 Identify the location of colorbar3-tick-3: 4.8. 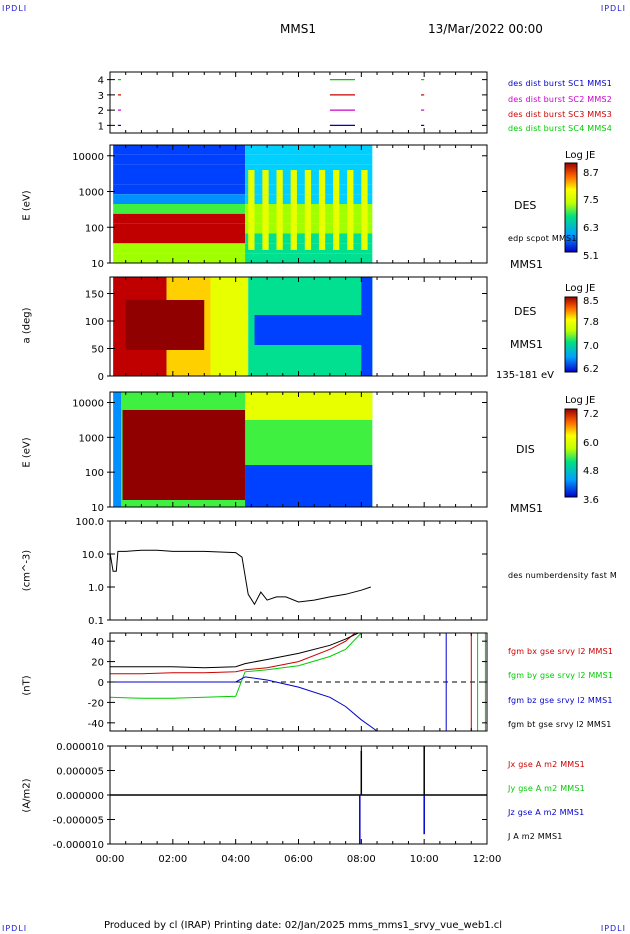
(591, 471).